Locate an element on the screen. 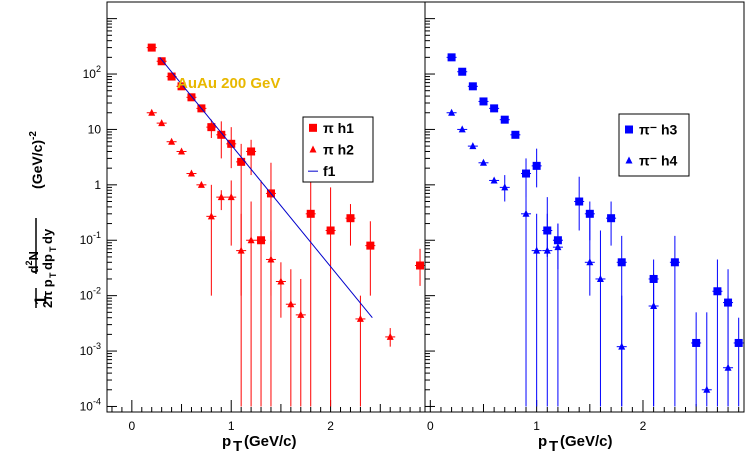 The height and width of the screenshot is (472, 746). x-tick-label: 1 is located at coordinates (536, 426).